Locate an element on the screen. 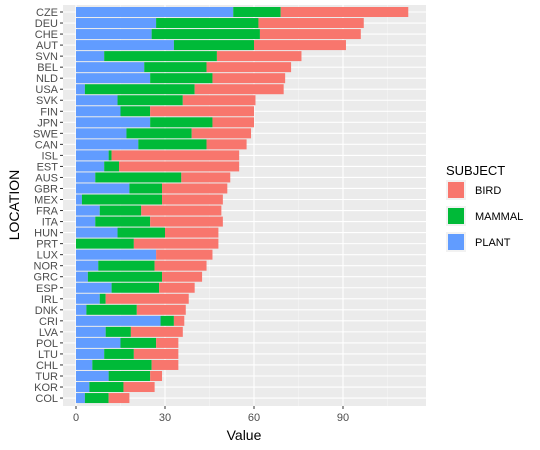 This screenshot has width=540, height=450. y-tick-label: ESP is located at coordinates (47, 289).